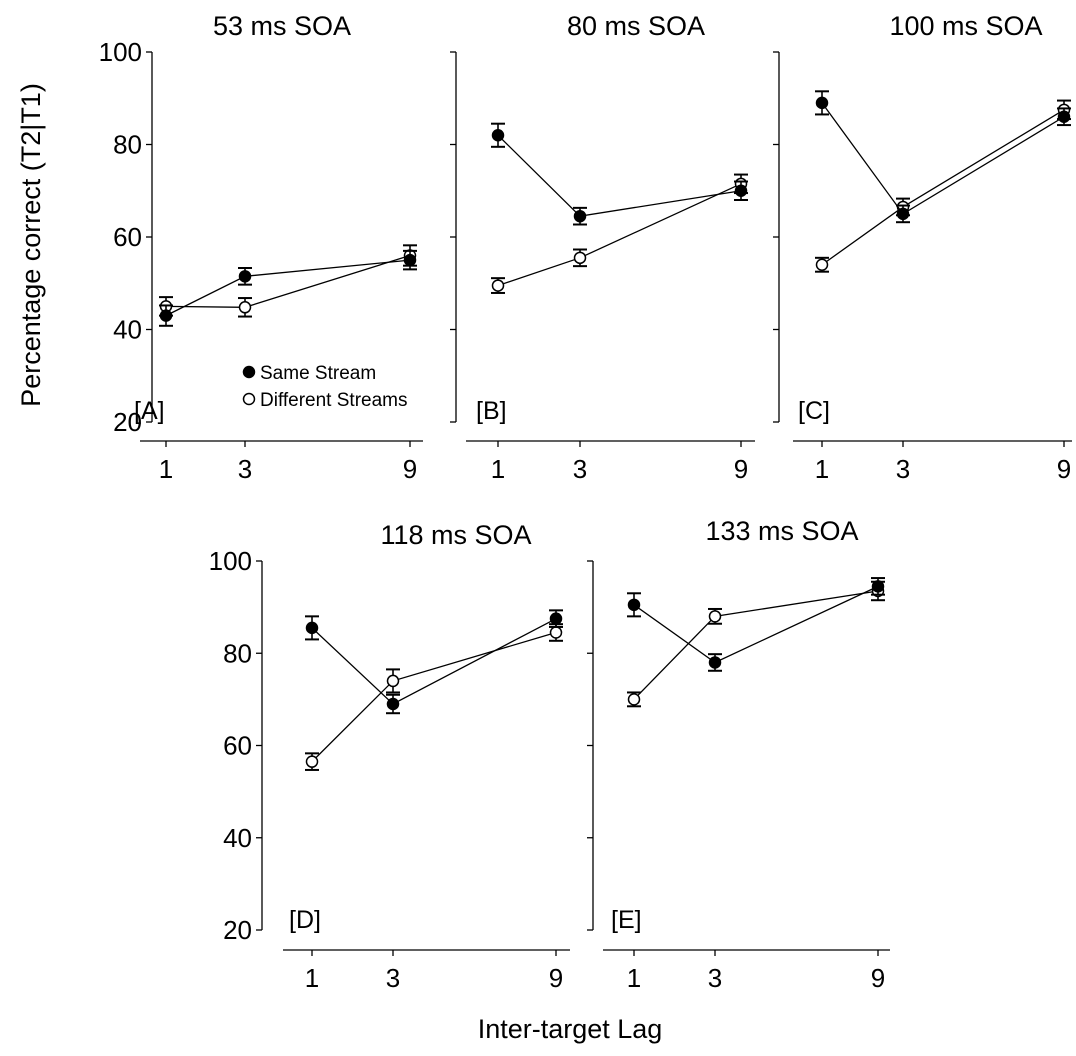 Image resolution: width=1076 pixels, height=1056 pixels. Describe the element at coordinates (741, 469) in the screenshot. I see `panel-b-xtick-label: 9` at that location.